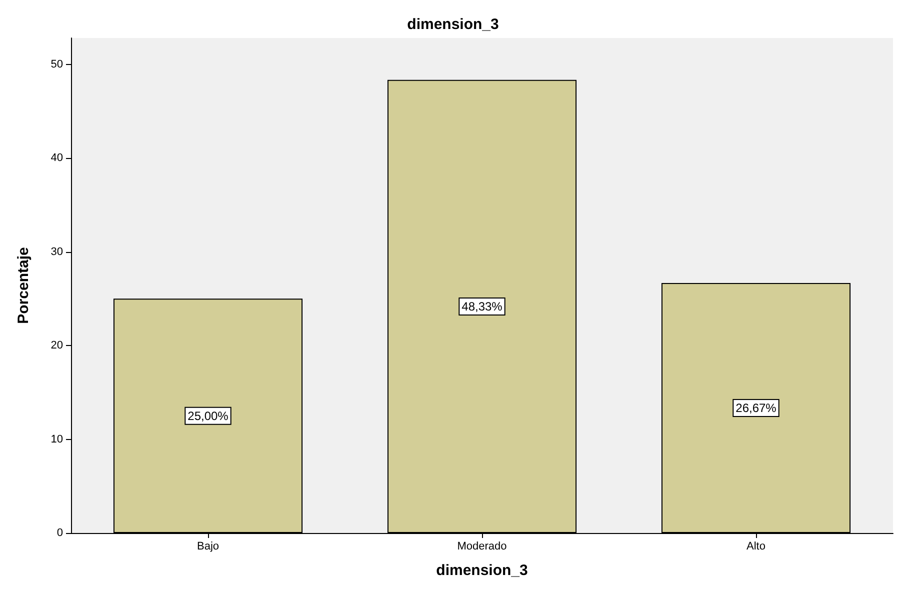  I want to click on y-tick-label: 30, so click(56, 252).